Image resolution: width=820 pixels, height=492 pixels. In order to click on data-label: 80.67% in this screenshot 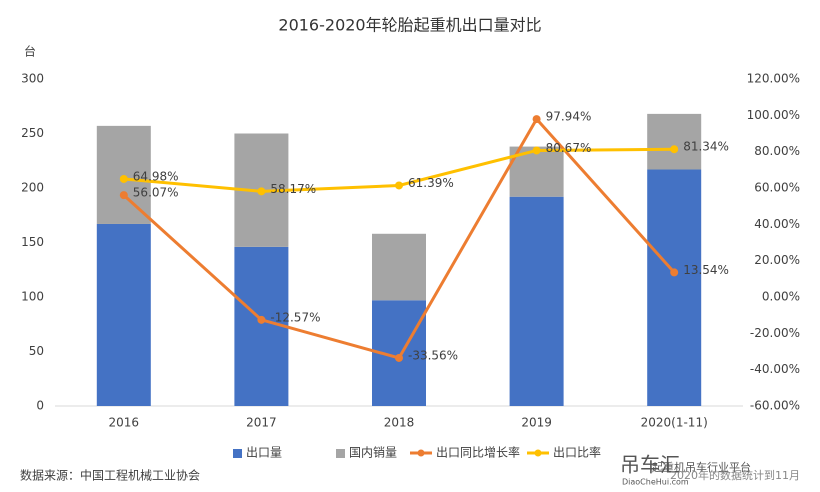, I will do `click(569, 148)`.